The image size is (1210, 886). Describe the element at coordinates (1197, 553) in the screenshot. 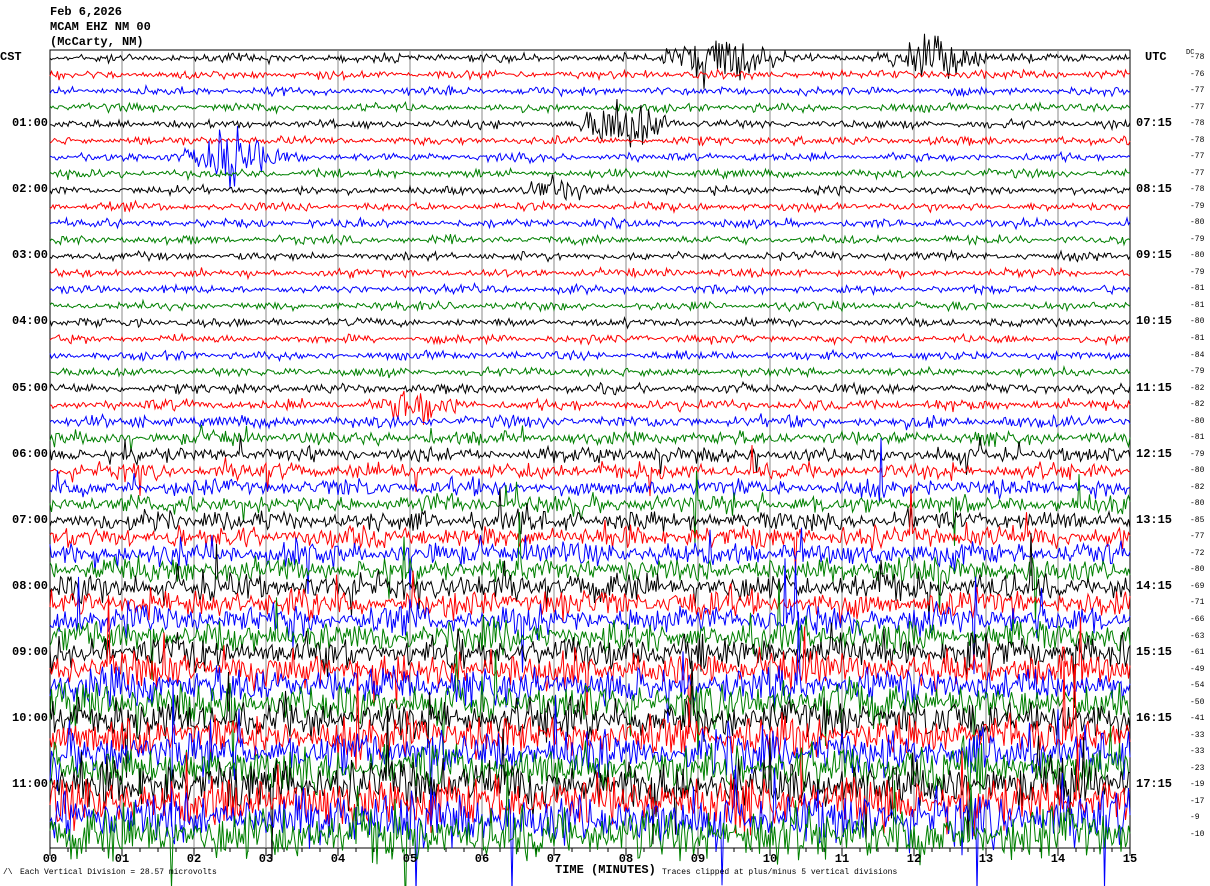

I see `dc-offset-label: -72` at that location.